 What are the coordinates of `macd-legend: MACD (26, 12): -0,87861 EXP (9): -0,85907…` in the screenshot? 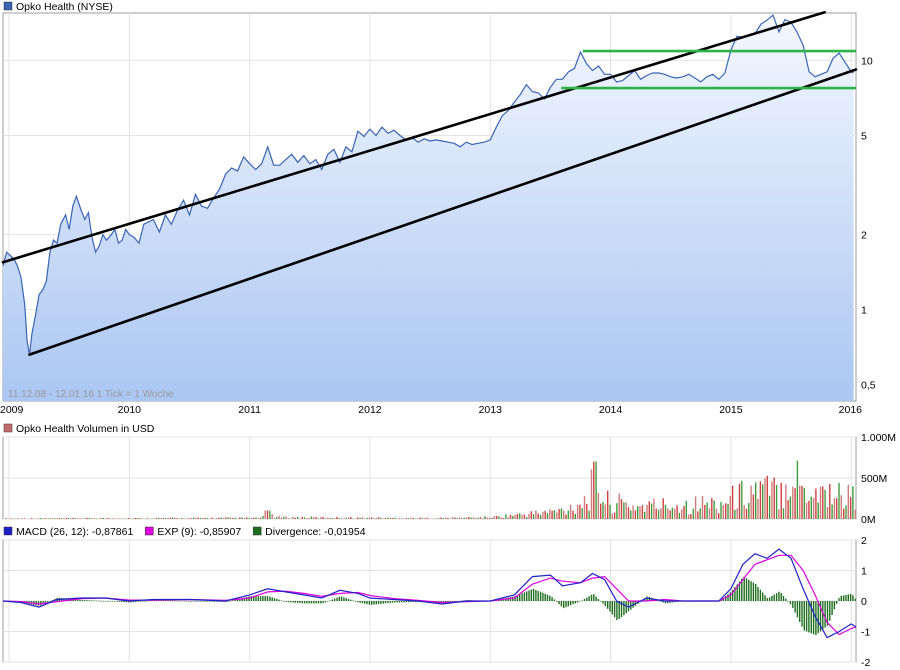 It's located at (184, 532).